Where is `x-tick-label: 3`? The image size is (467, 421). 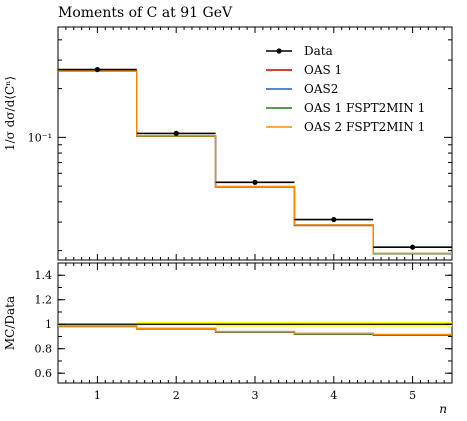 x-tick-label: 3 is located at coordinates (255, 395).